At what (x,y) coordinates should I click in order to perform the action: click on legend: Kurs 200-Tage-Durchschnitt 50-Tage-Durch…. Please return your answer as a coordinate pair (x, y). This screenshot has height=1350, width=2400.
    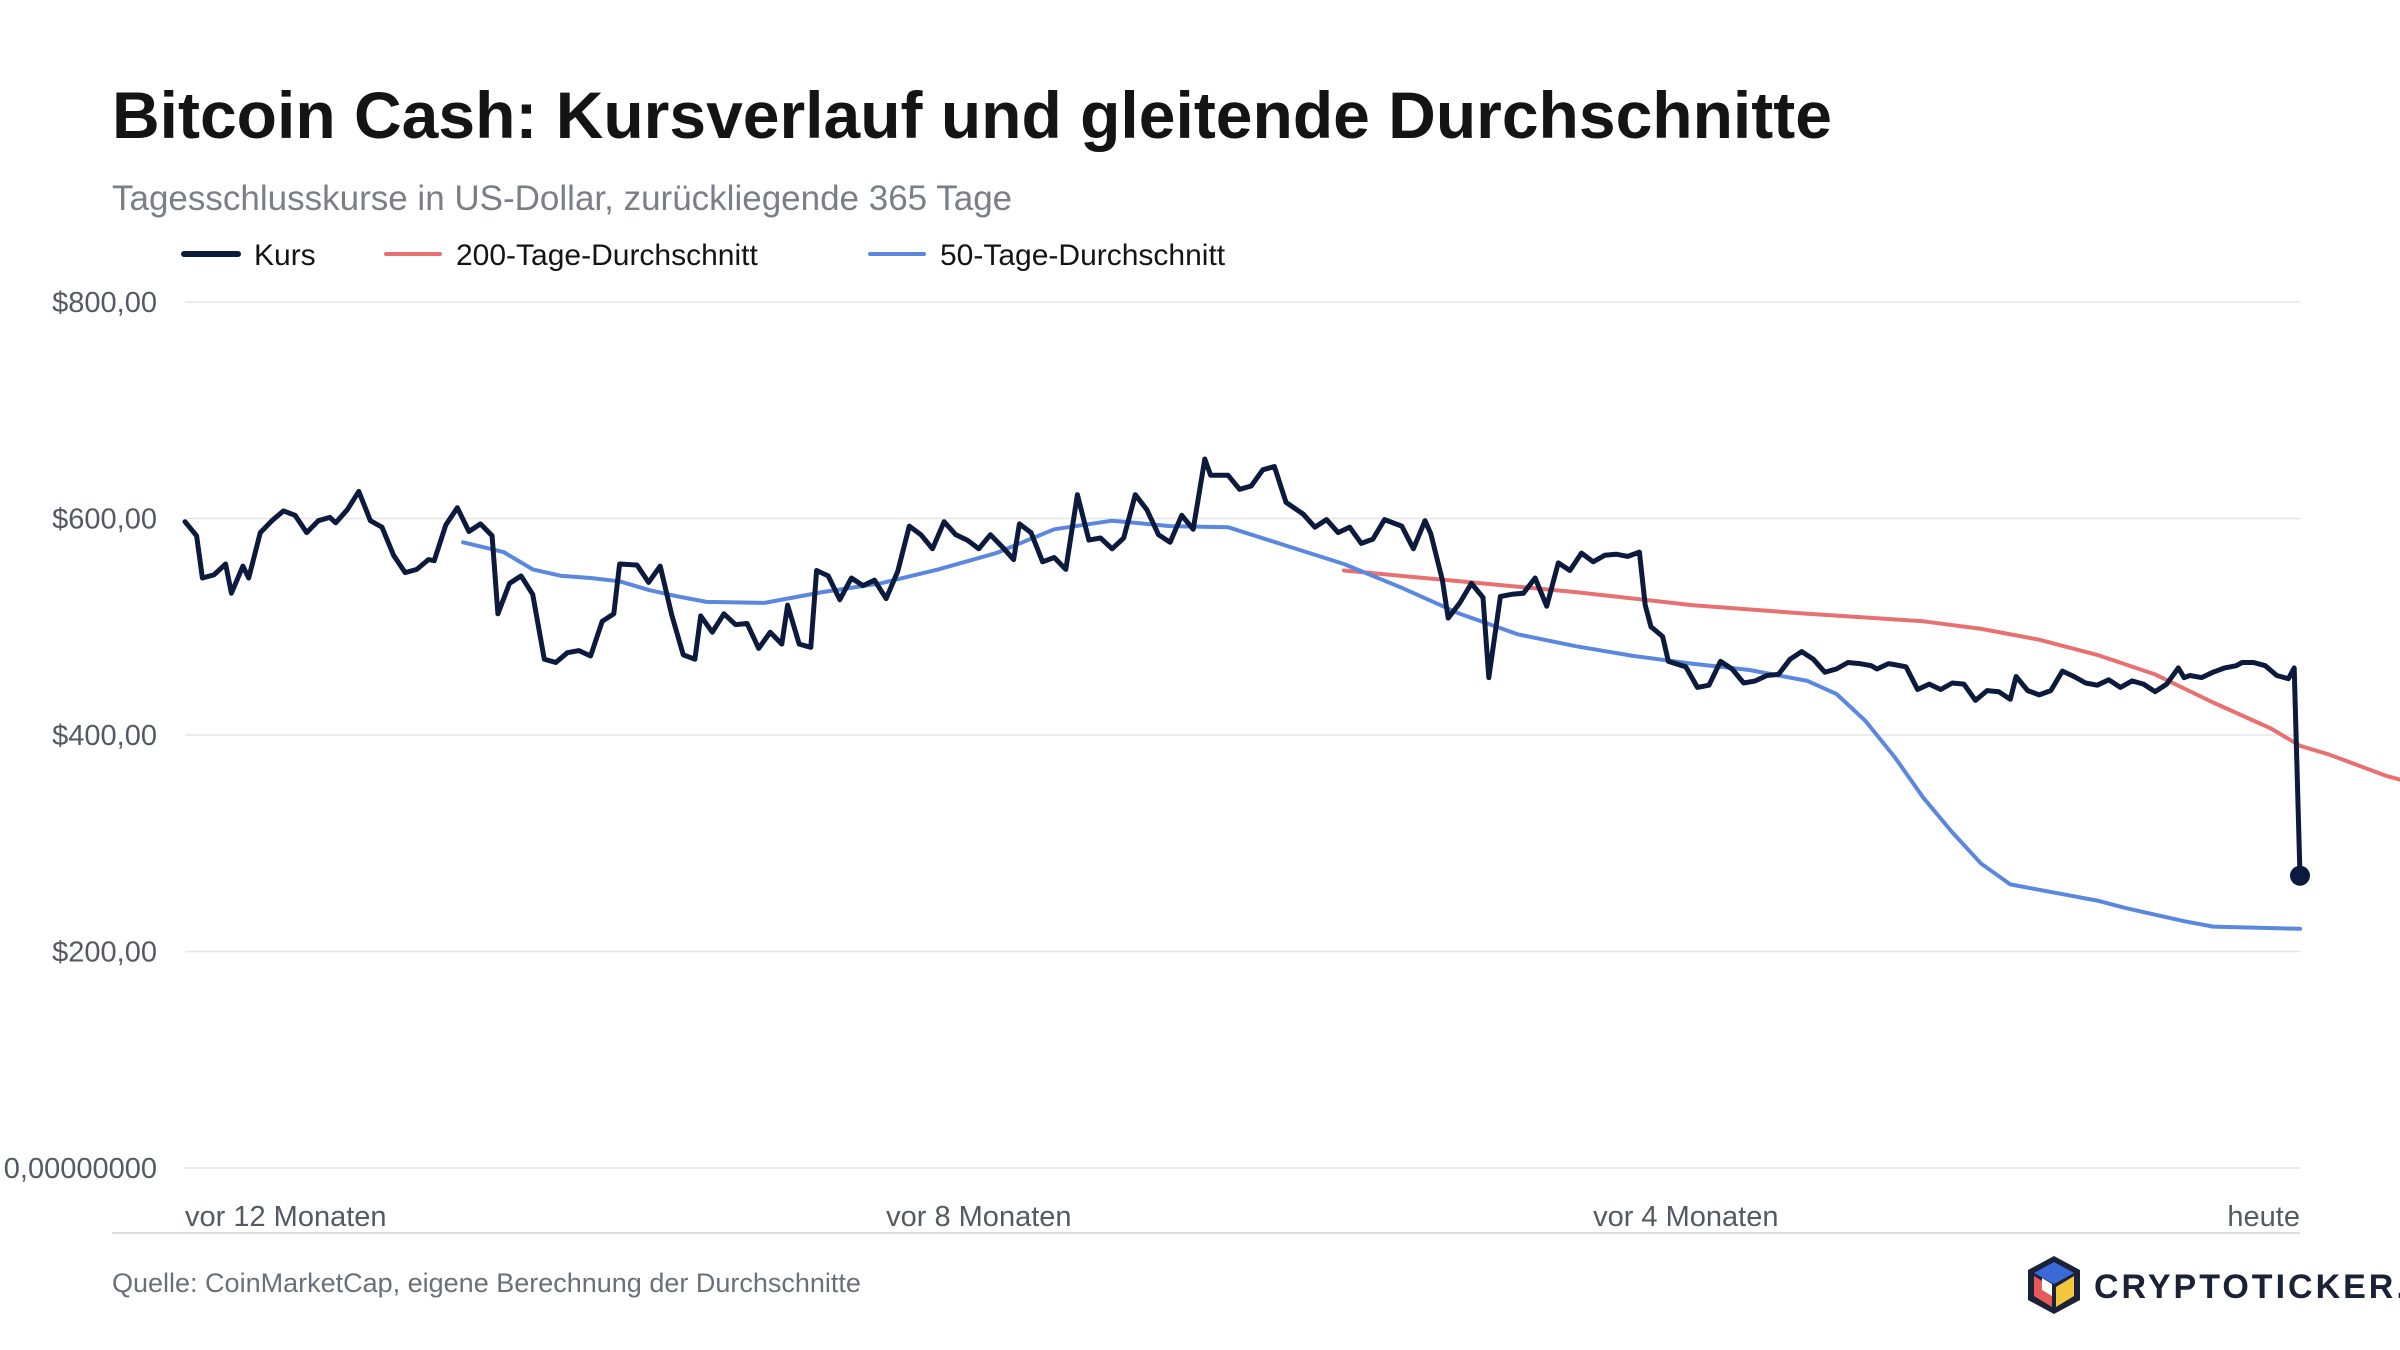
    Looking at the image, I should click on (703, 255).